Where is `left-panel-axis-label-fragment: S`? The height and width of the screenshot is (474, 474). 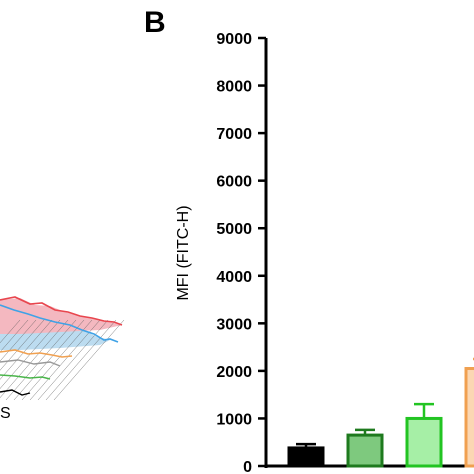 left-panel-axis-label-fragment: S is located at coordinates (5, 413).